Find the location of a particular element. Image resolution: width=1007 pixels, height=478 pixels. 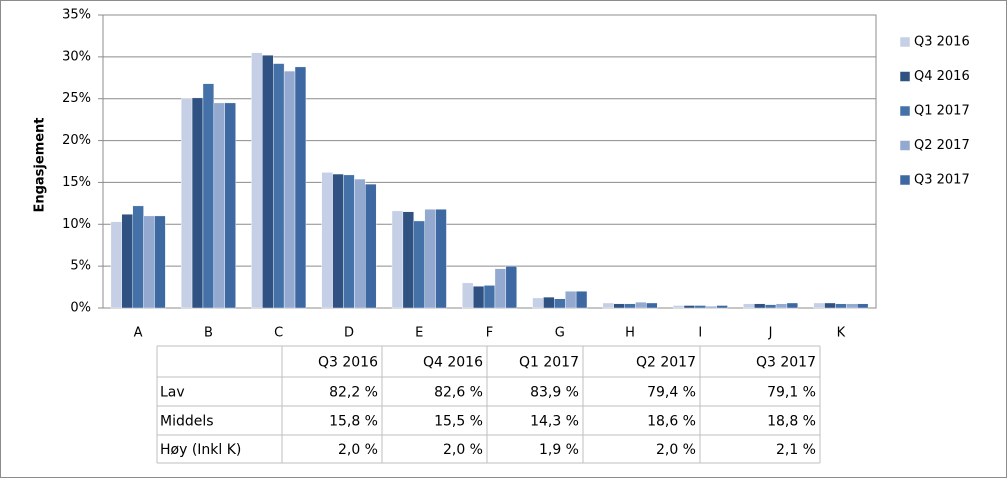

y-tick-label: 15% is located at coordinates (76, 182).